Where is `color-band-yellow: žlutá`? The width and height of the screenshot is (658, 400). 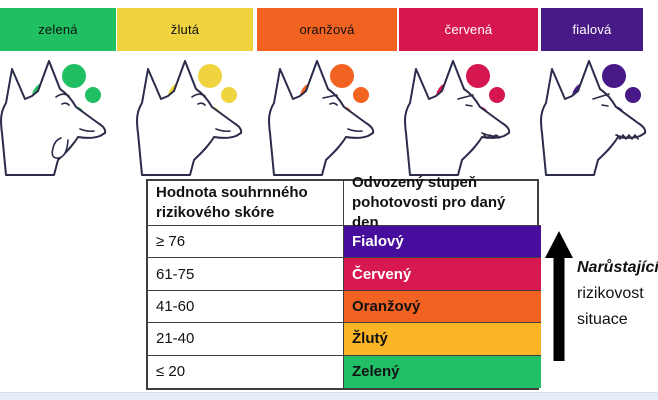 color-band-yellow: žlutá is located at coordinates (185, 29).